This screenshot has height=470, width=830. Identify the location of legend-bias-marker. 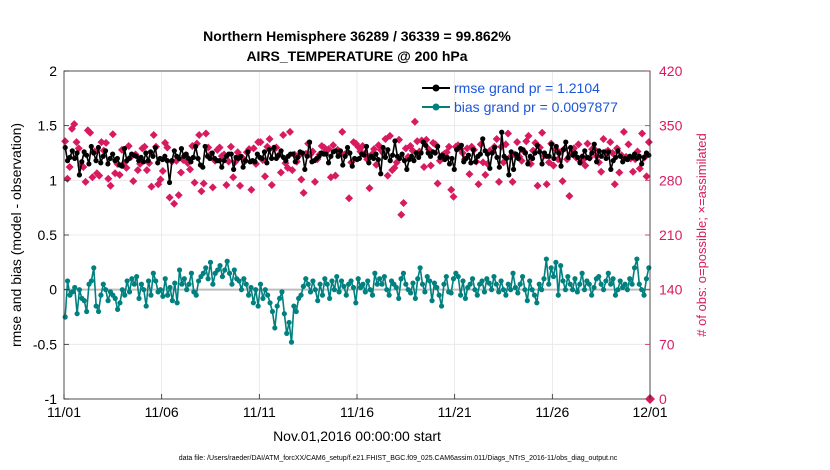
(436, 107).